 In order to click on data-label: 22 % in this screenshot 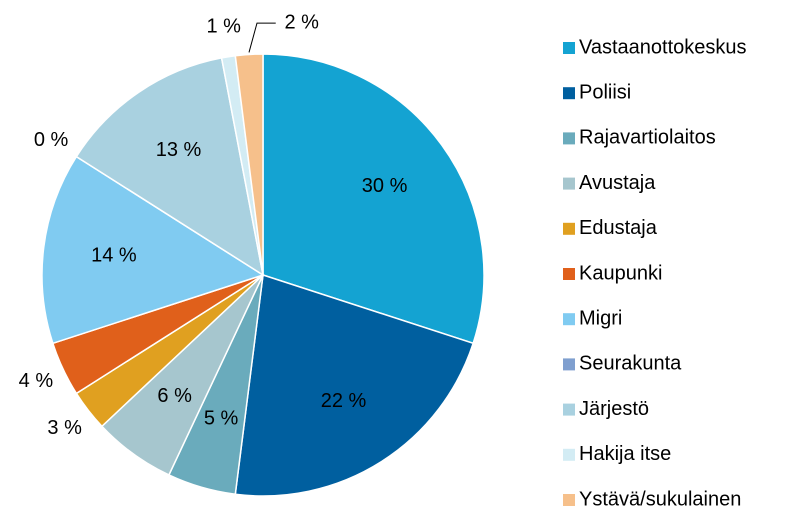, I will do `click(344, 401)`.